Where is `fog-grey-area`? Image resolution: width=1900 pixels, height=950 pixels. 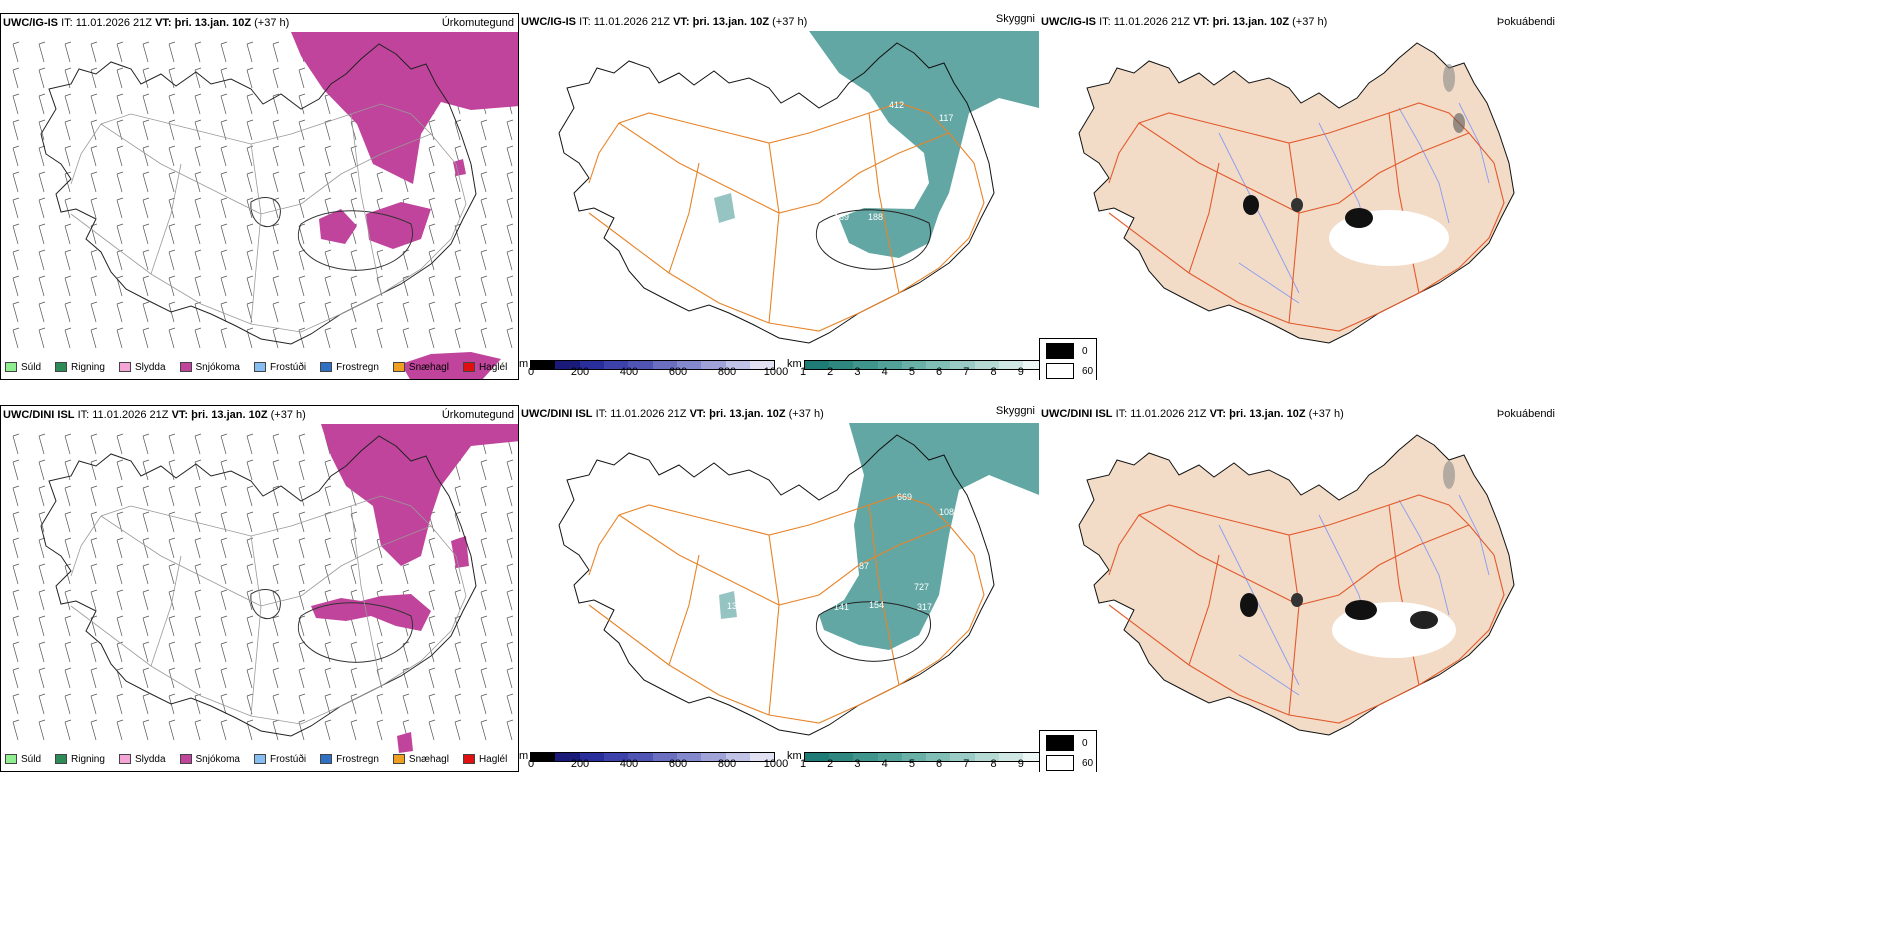 fog-grey-area is located at coordinates (1297, 205).